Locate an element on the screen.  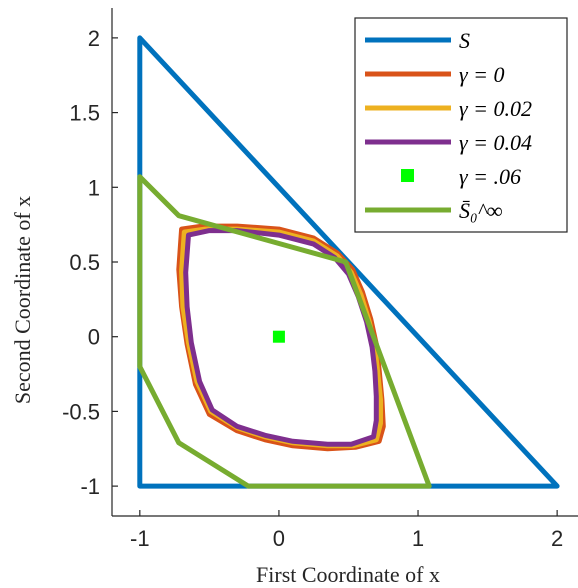
y-tick-label-0: -1 is located at coordinates (90, 486).